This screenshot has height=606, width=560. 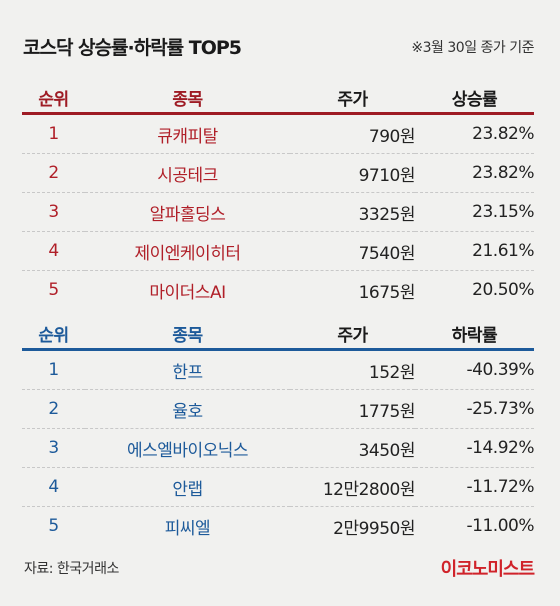 I want to click on table-row: 1 한프 152원 -40.39%, so click(x=278, y=369).